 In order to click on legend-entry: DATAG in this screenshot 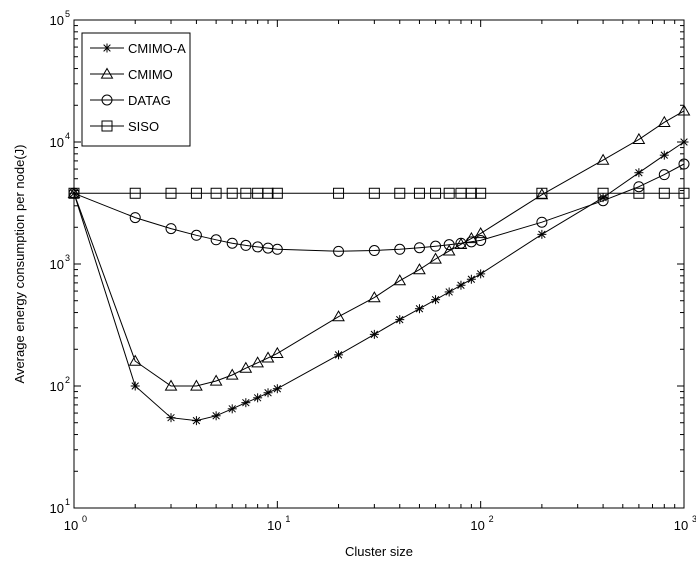, I will do `click(130, 100)`.